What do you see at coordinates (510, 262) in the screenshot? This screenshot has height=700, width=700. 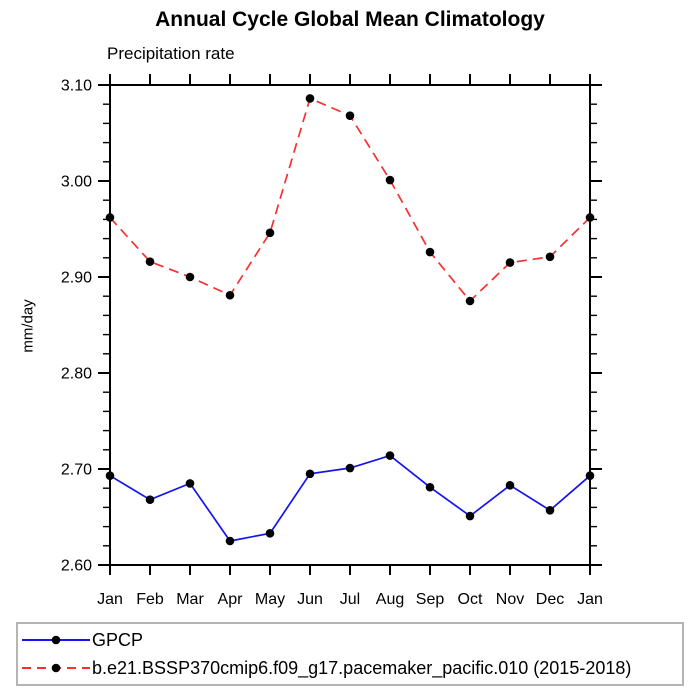 I see `series-1-marker-Nov` at bounding box center [510, 262].